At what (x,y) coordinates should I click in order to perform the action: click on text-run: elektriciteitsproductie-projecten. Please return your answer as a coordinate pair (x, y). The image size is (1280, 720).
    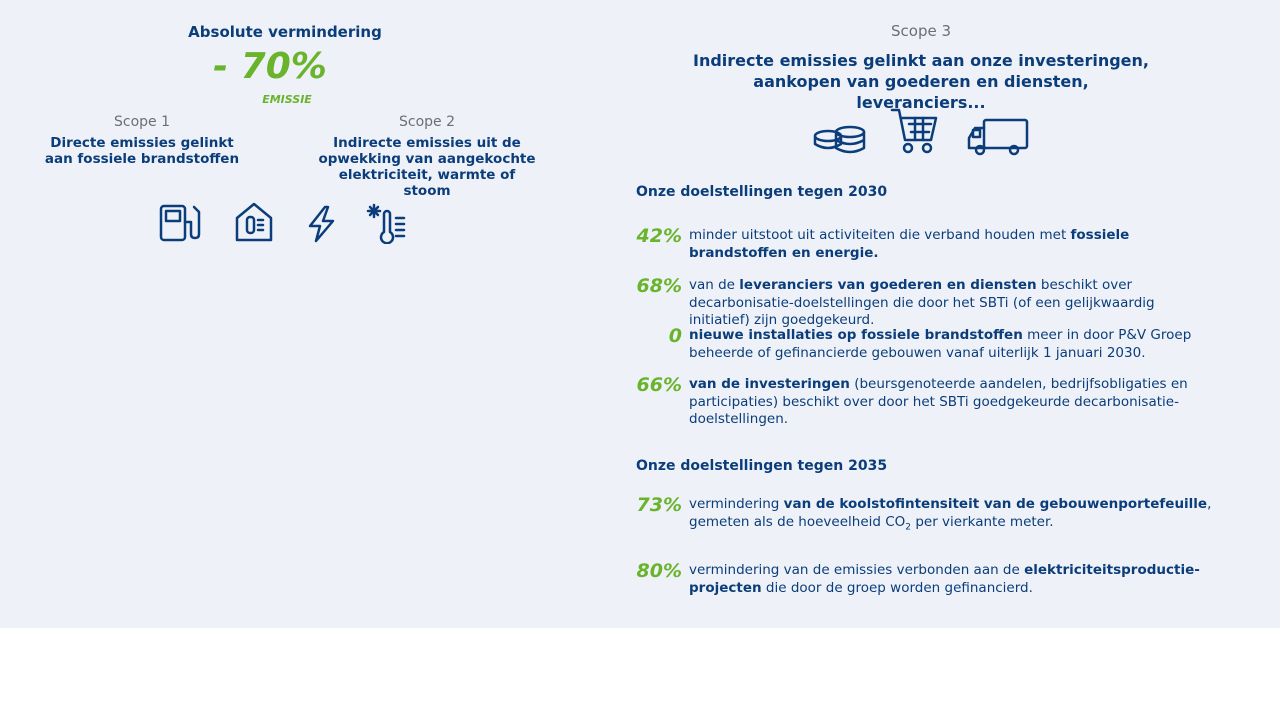
    Looking at the image, I should click on (944, 579).